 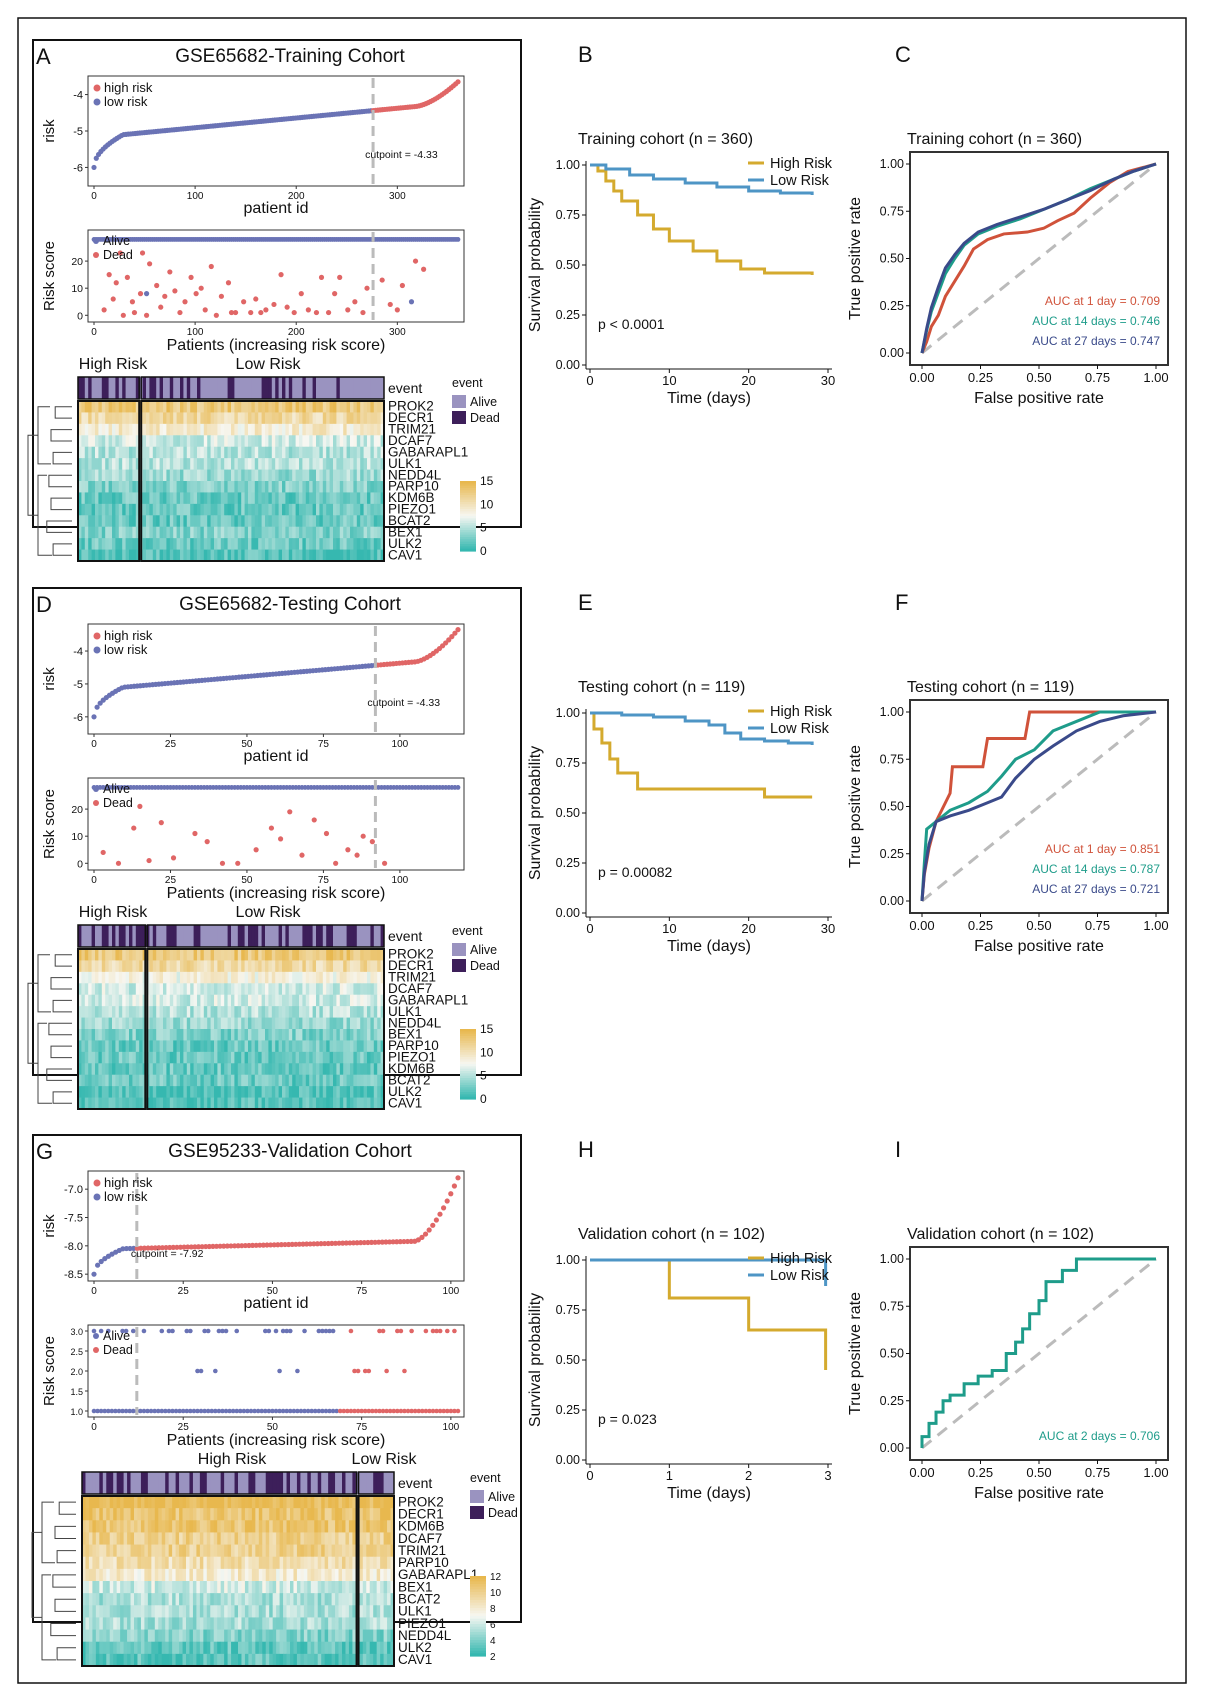 I want to click on y-tick-label: 0.75, so click(x=568, y=215).